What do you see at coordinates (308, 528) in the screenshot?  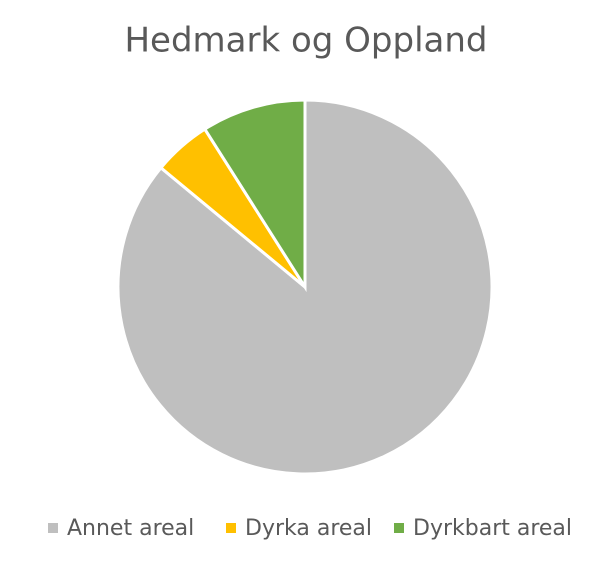 I see `legend-label: Dyrka areal` at bounding box center [308, 528].